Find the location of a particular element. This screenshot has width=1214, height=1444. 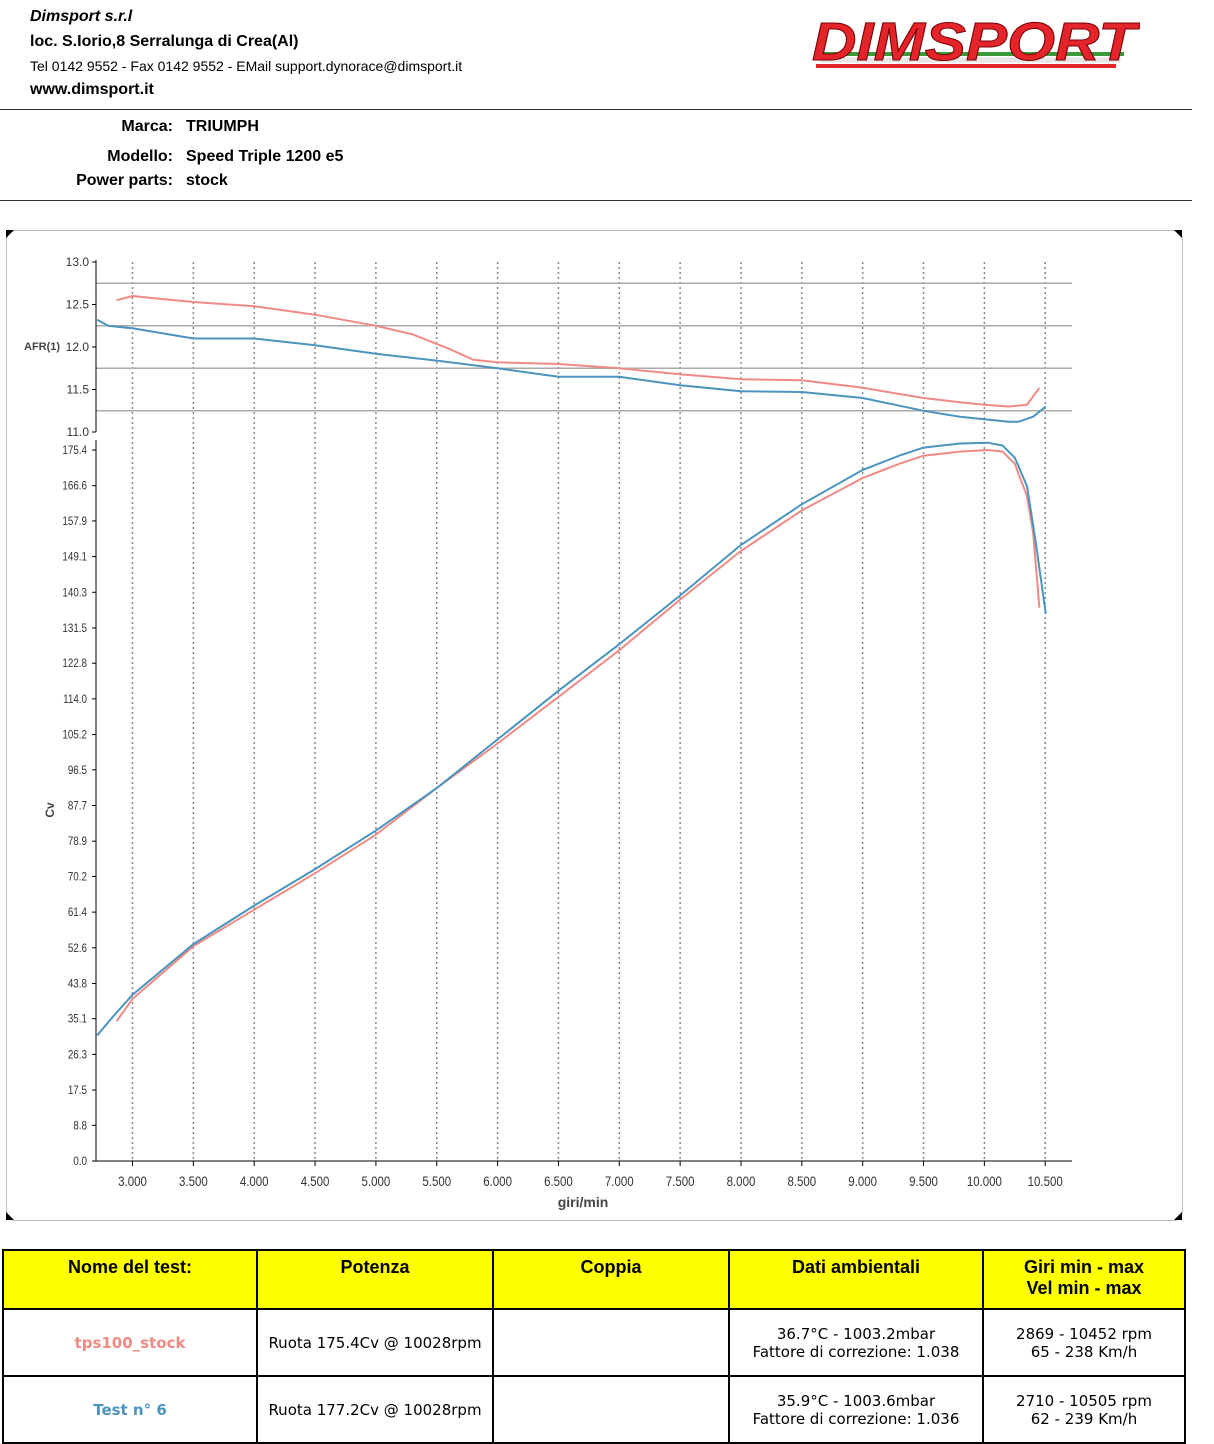

marca-label: Marca: is located at coordinates (147, 126).